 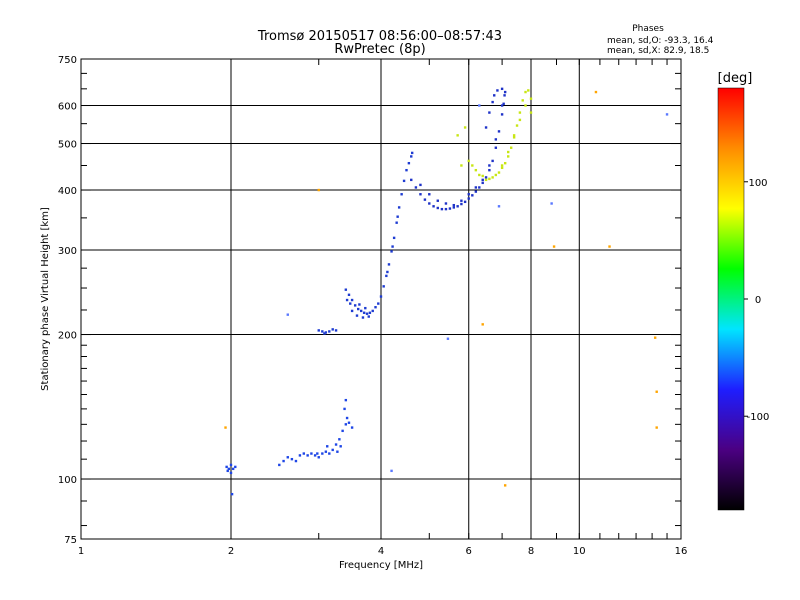 I want to click on phase-stats-o: mean, sd,O: -93.3, 16.4, so click(x=660, y=41).